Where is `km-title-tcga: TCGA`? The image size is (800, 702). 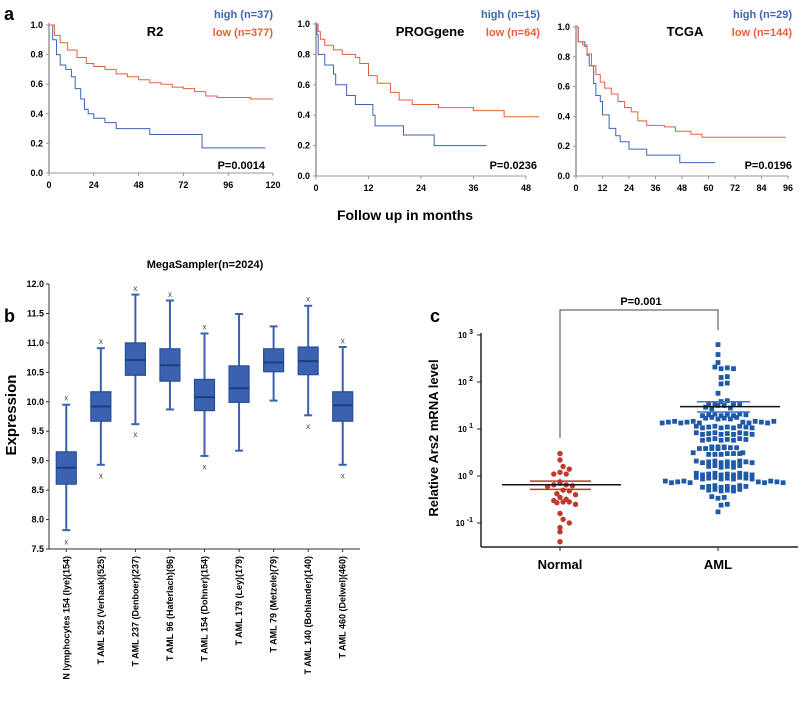
km-title-tcga: TCGA is located at coordinates (685, 31).